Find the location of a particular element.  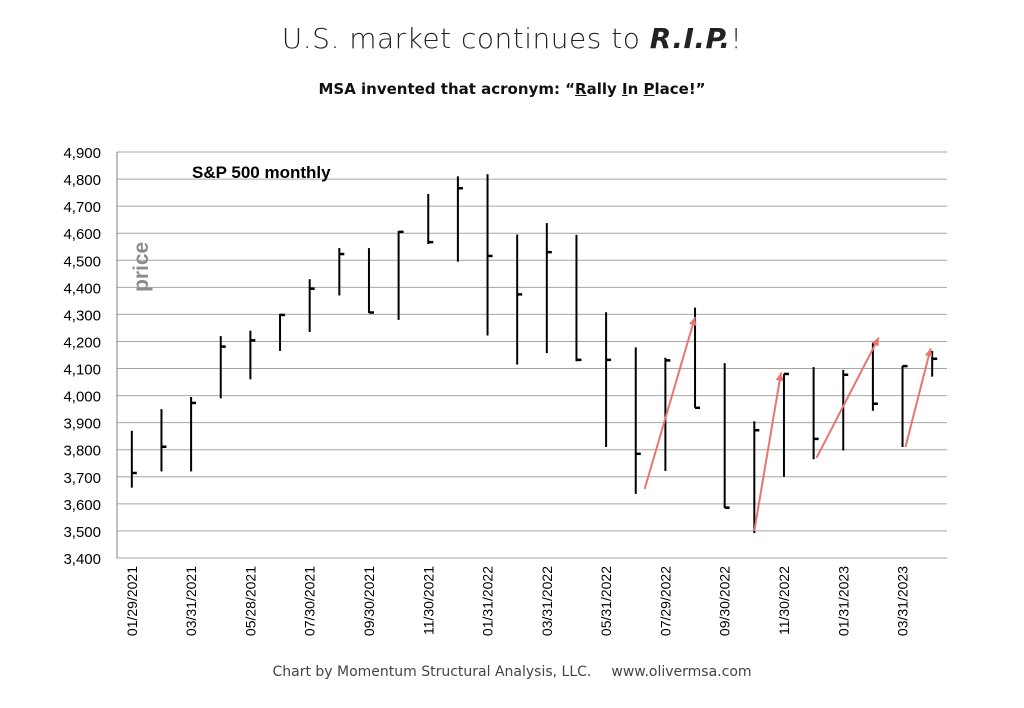

inner-chart-title: S&P 500 monthly is located at coordinates (261, 172).